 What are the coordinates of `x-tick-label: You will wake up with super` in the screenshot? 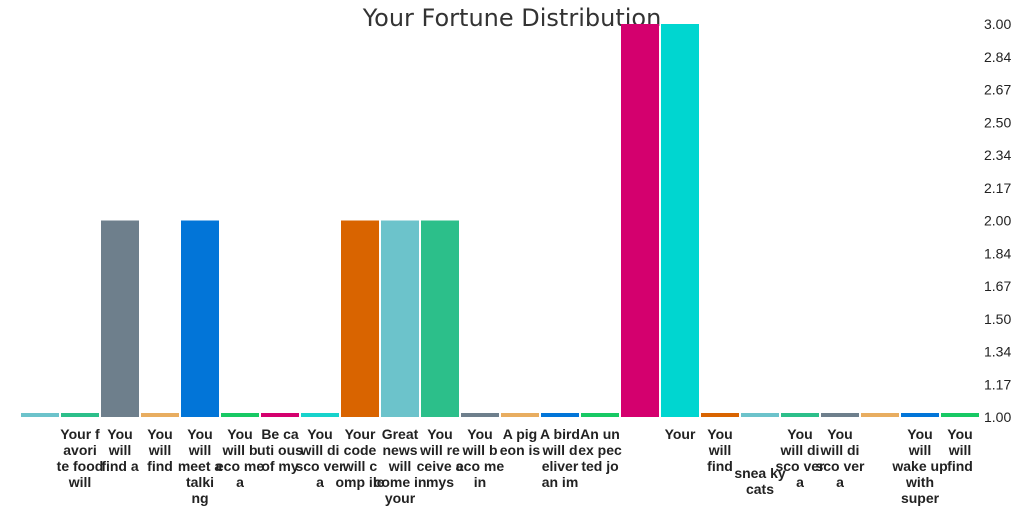 It's located at (919, 466).